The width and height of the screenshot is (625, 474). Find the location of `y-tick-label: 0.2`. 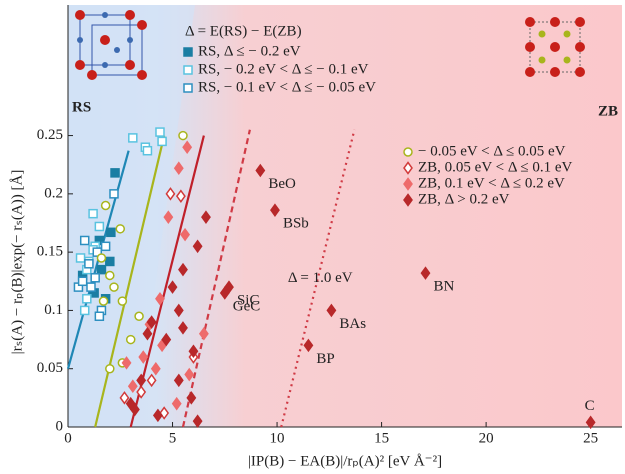

y-tick-label: 0.2 is located at coordinates (53, 193).